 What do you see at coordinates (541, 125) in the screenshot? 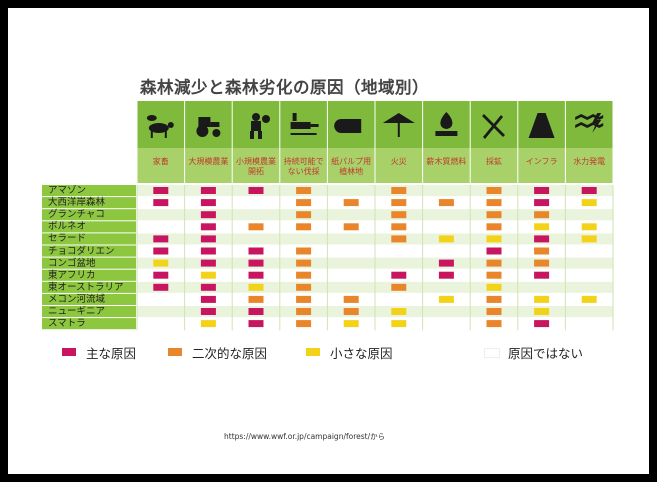
I see `road-icon` at bounding box center [541, 125].